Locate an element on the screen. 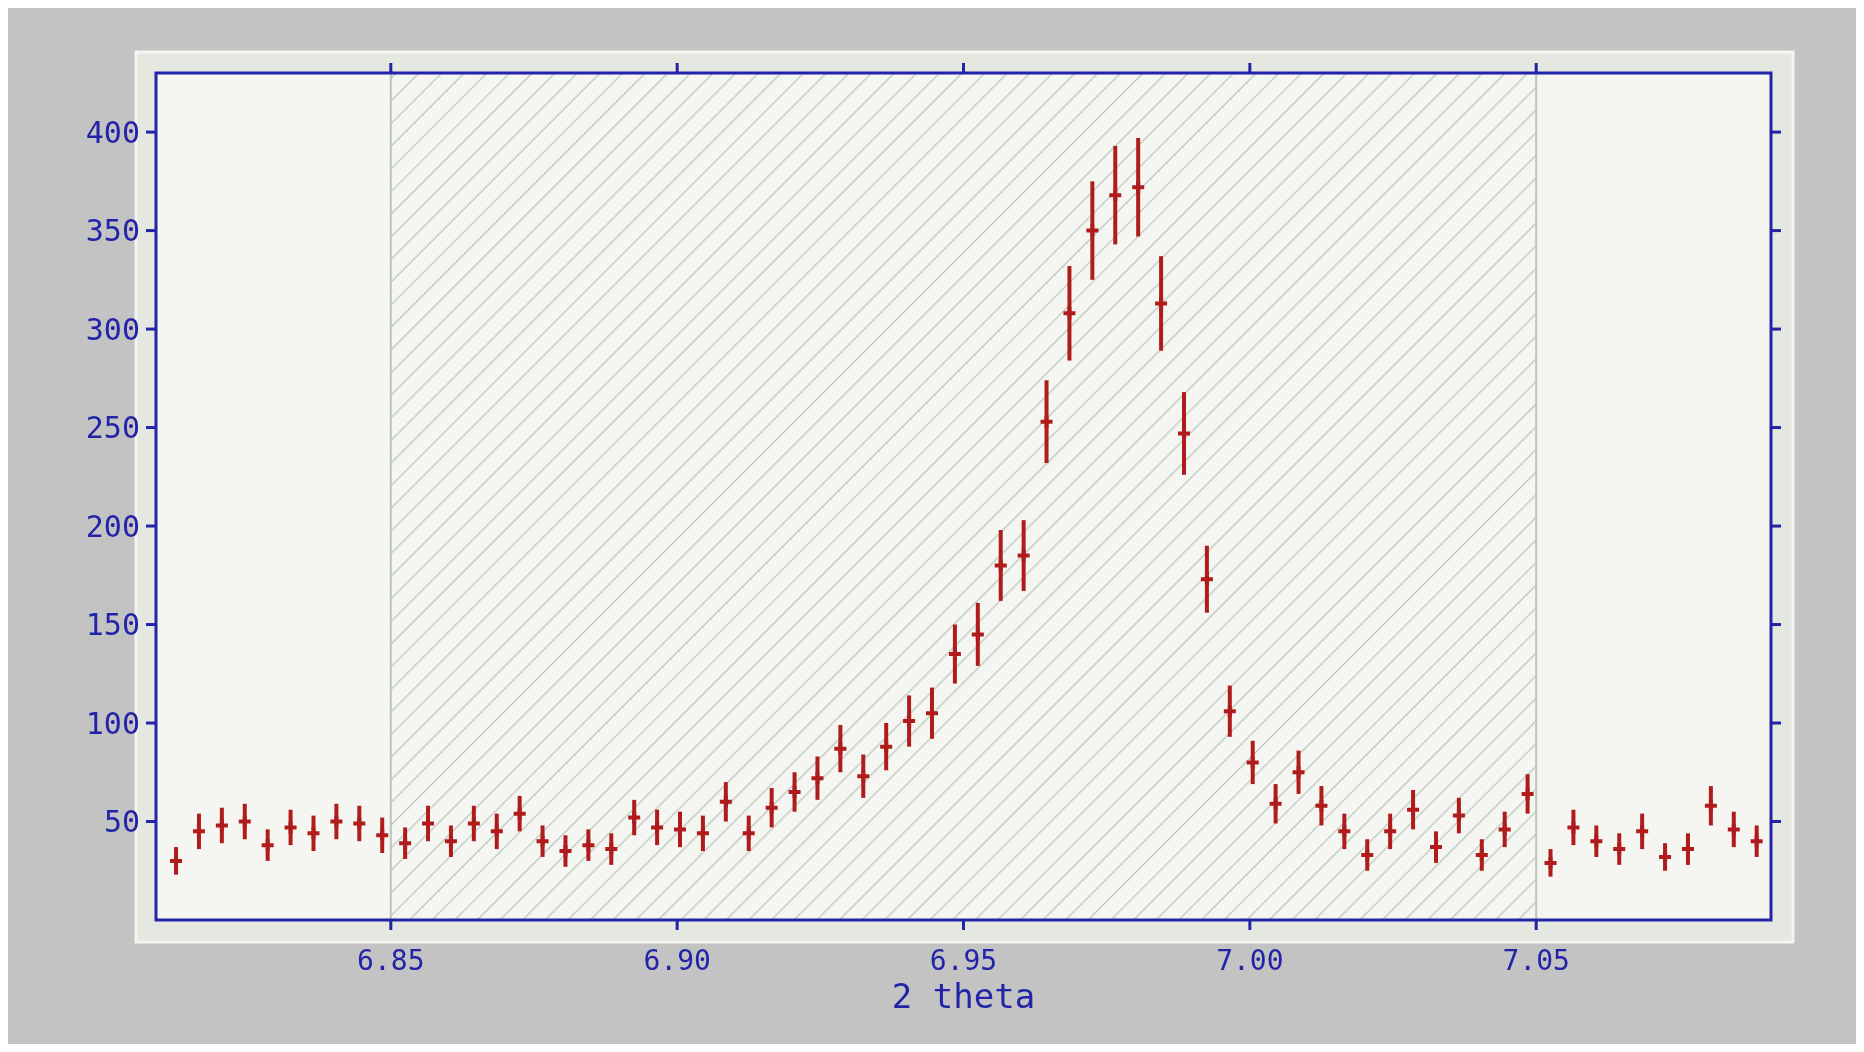  y-tick-label: 50 is located at coordinates (121, 822).